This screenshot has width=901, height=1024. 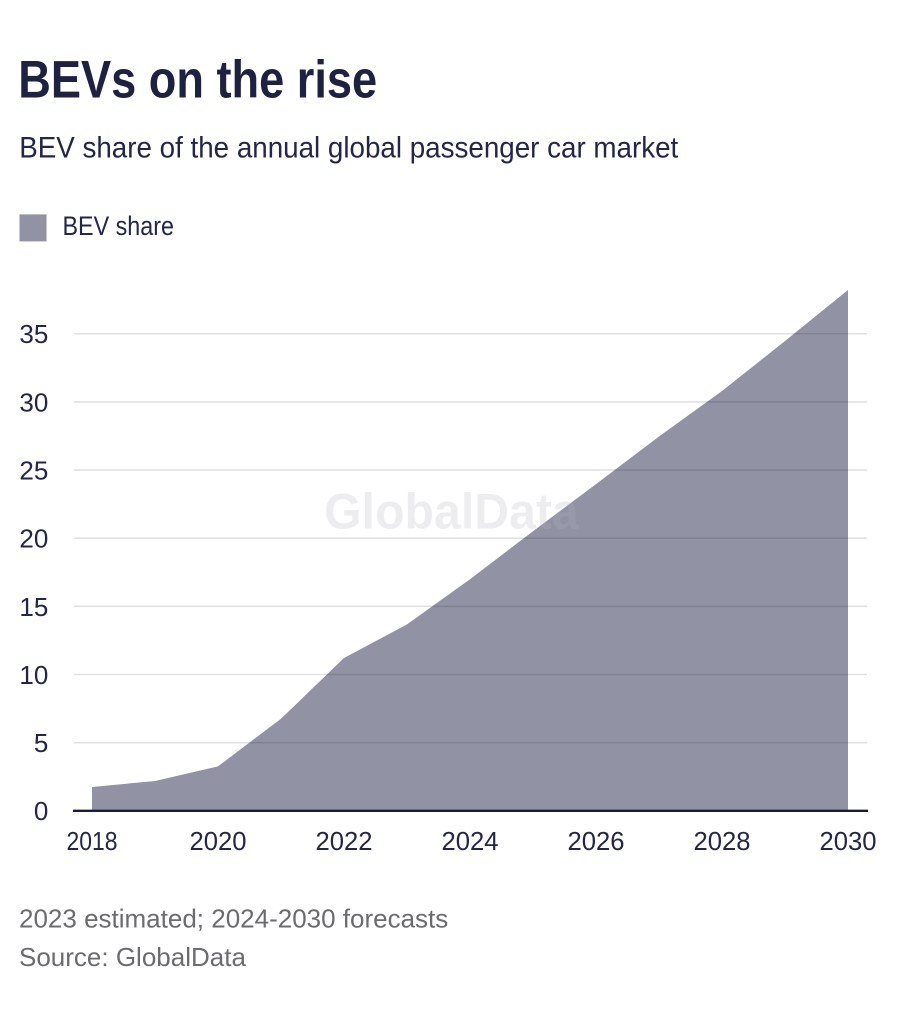 I want to click on svg-text: 35, so click(x=33, y=334).